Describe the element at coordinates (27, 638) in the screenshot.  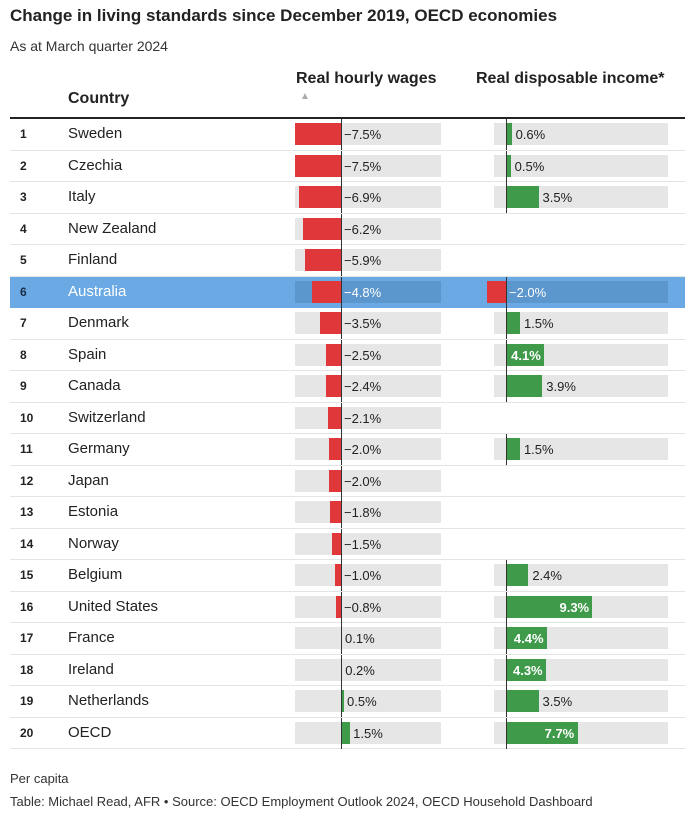
I see `rank-cell: 17` at that location.